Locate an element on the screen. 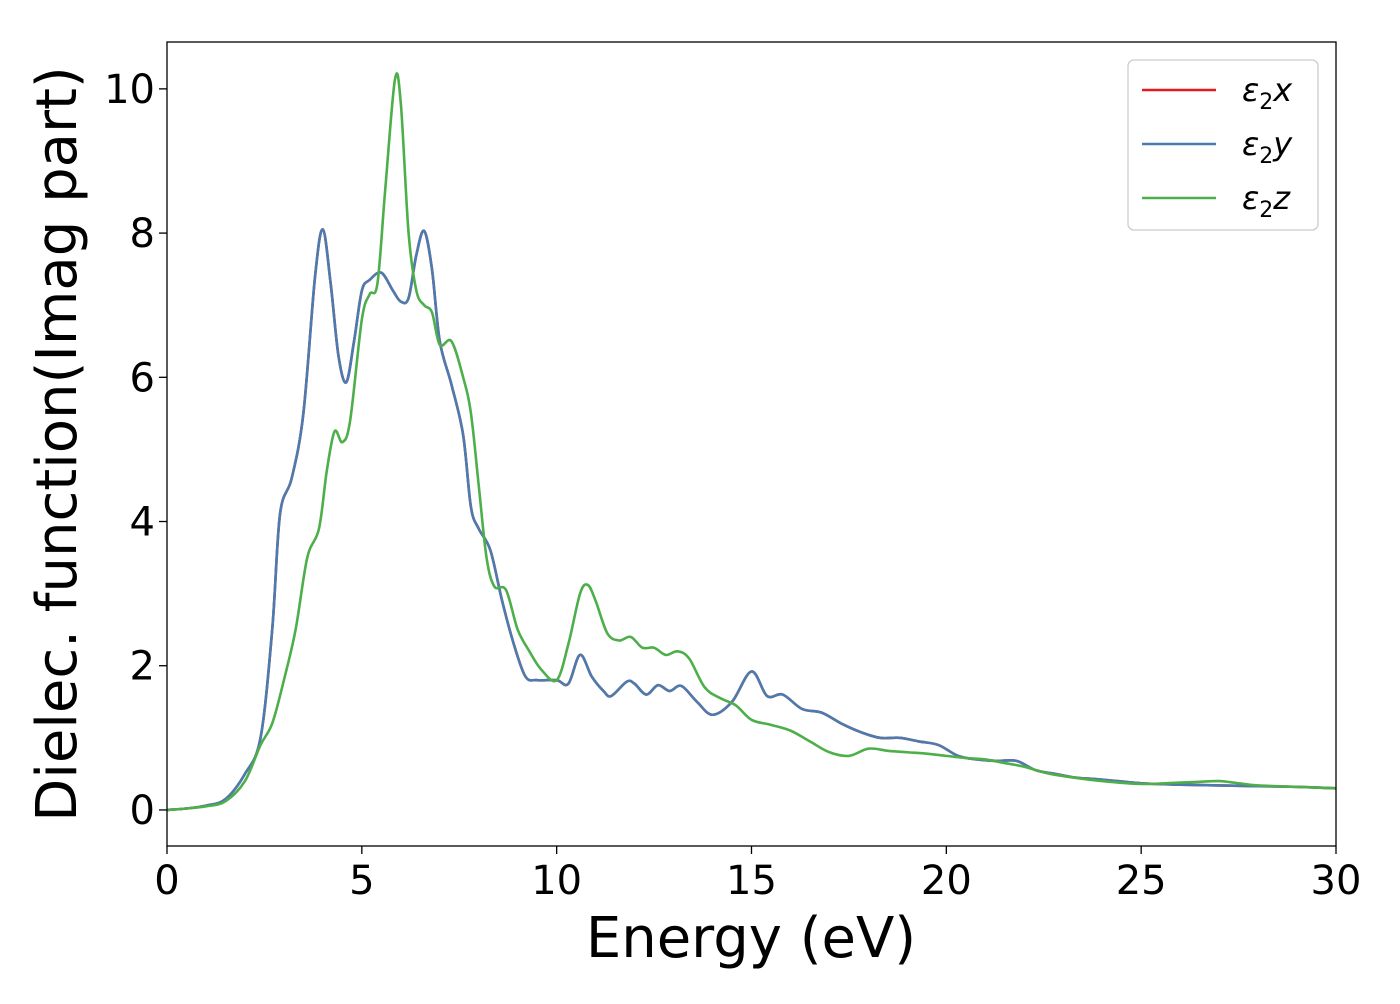  legend-label-z: ε2z is located at coordinates (1266, 201).